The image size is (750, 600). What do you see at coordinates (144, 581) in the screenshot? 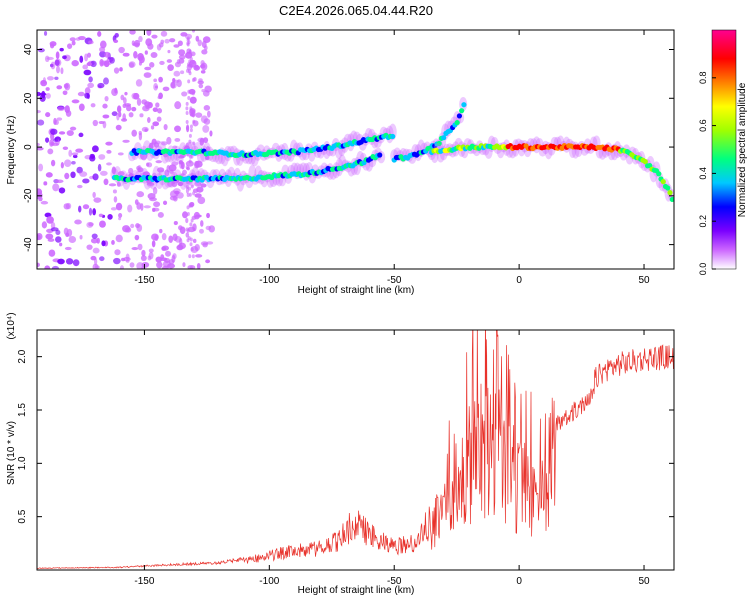
I see `x-tick-label: -150` at bounding box center [144, 581].